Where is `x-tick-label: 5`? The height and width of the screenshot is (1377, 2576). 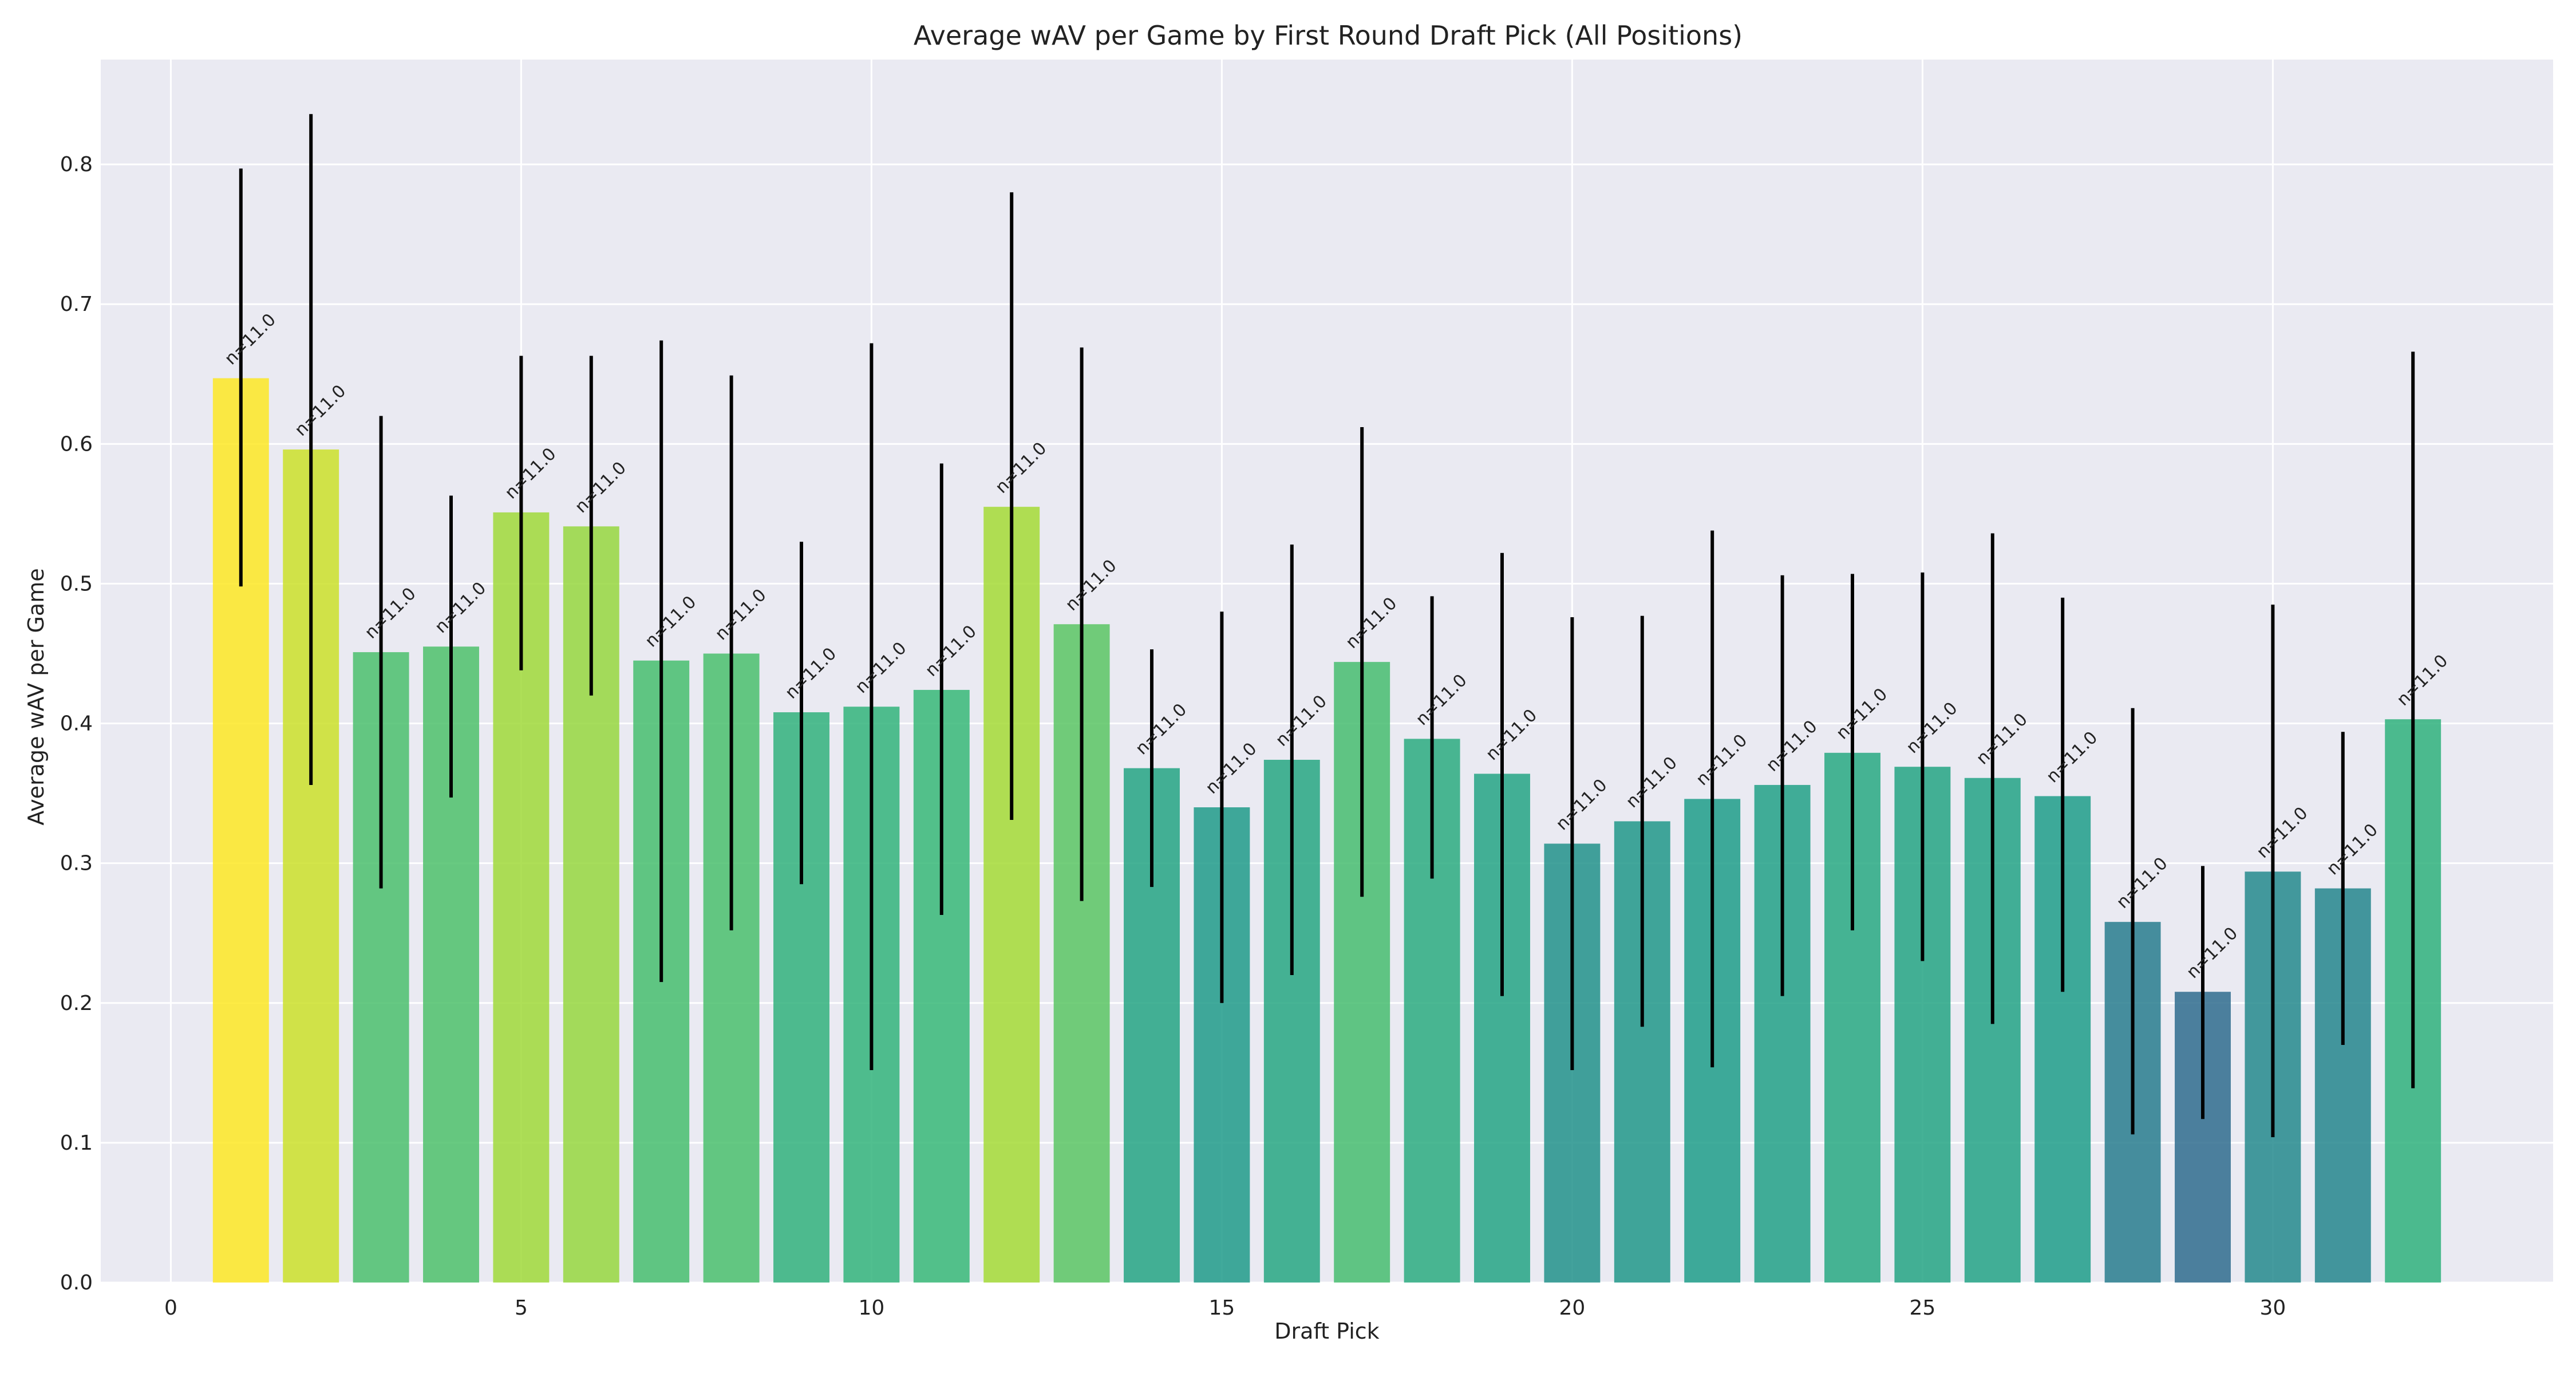 x-tick-label: 5 is located at coordinates (521, 1308).